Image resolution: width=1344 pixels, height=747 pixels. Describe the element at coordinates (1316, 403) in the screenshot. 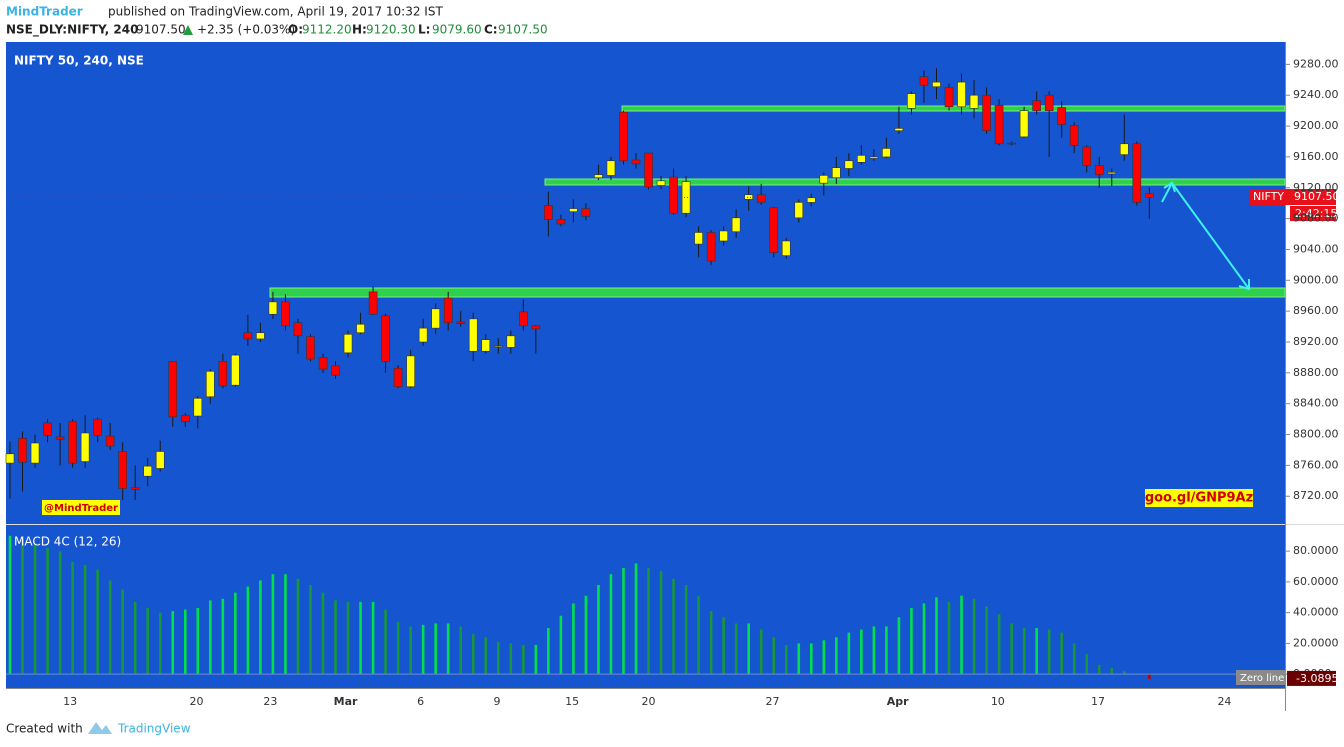

I see `y-tick-label: 8840.00` at that location.